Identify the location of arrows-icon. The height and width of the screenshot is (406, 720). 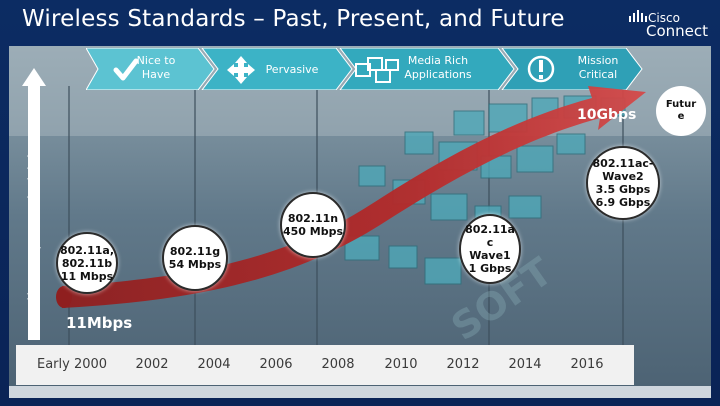
(241, 70).